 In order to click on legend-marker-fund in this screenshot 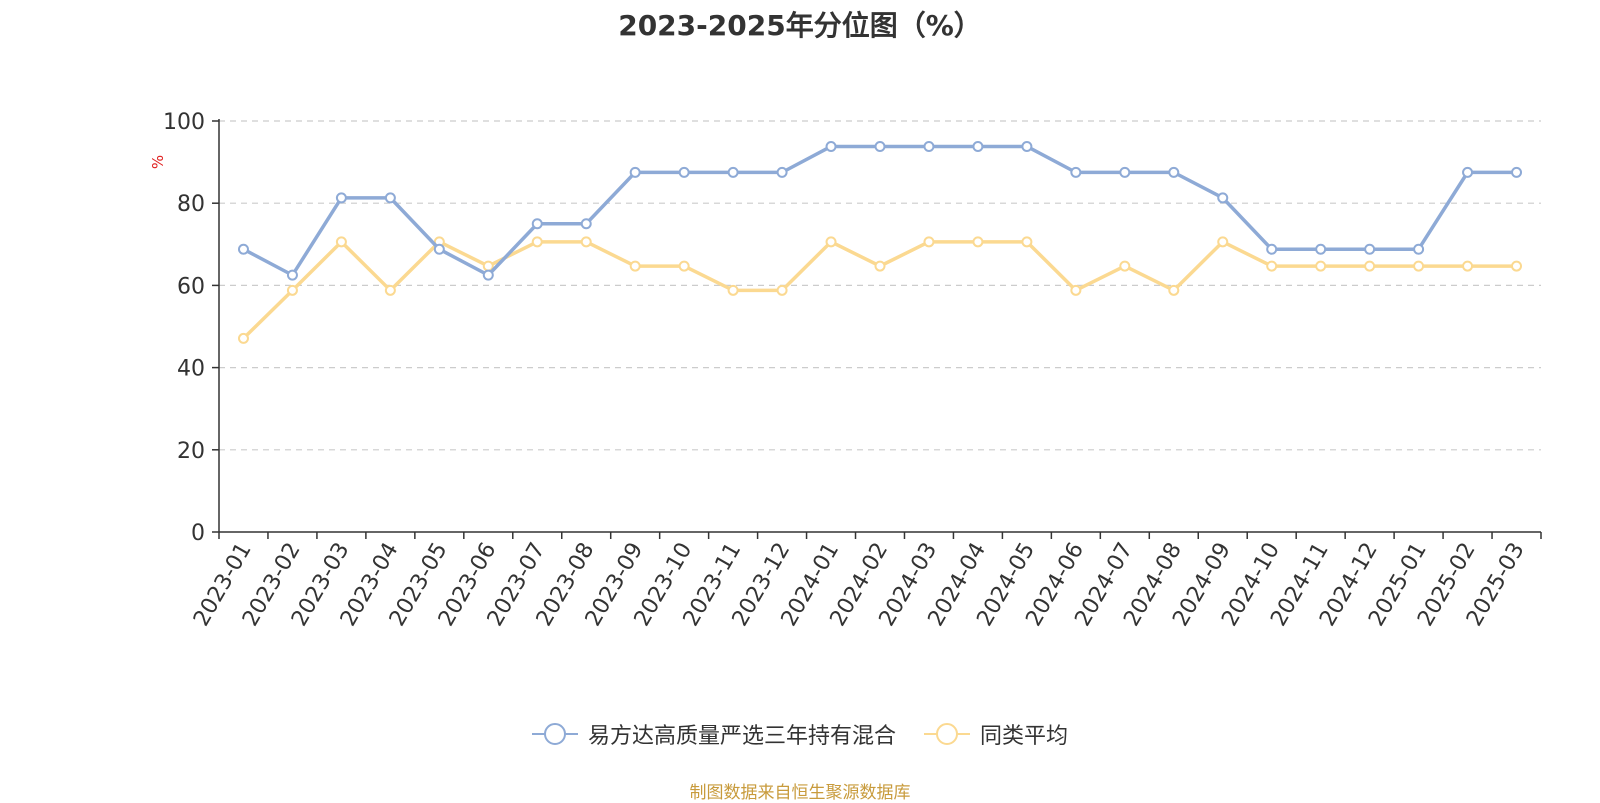, I will do `click(554, 734)`.